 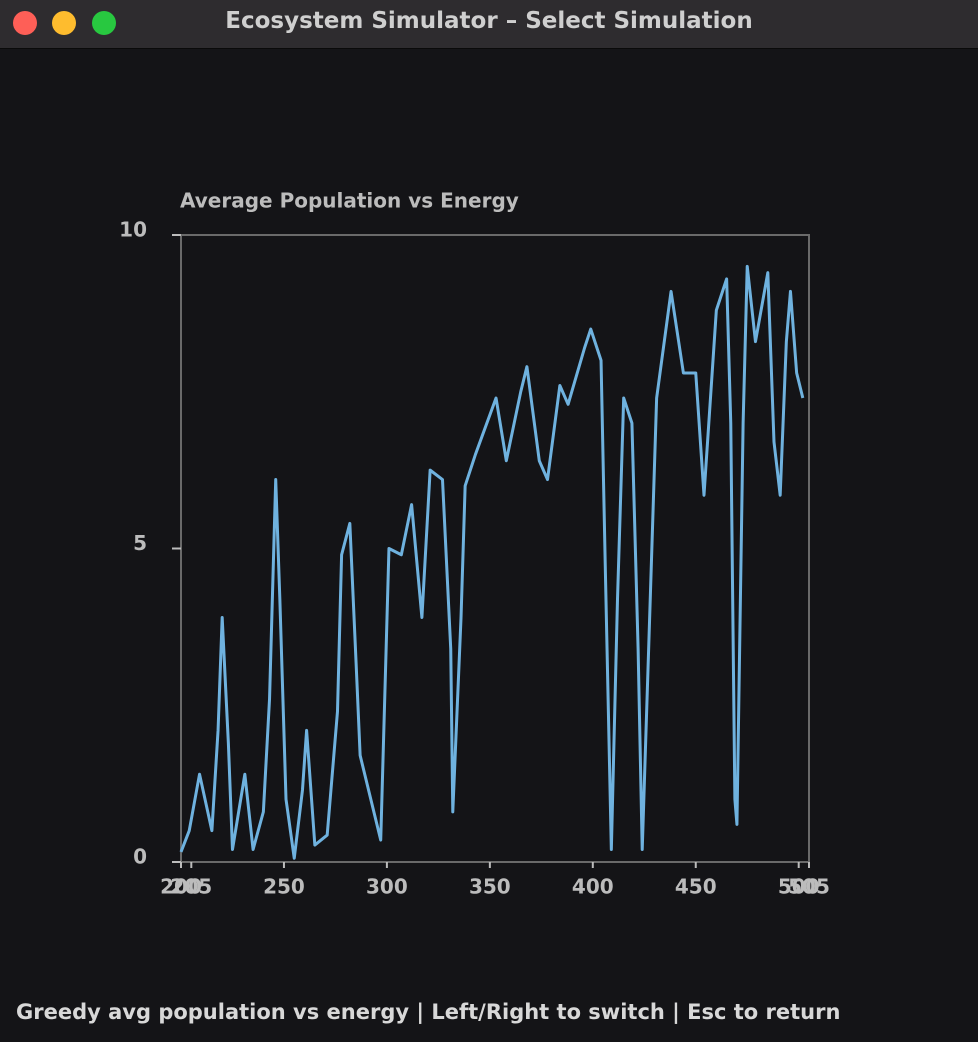 I want to click on x-tick-label: 205, so click(x=191, y=887).